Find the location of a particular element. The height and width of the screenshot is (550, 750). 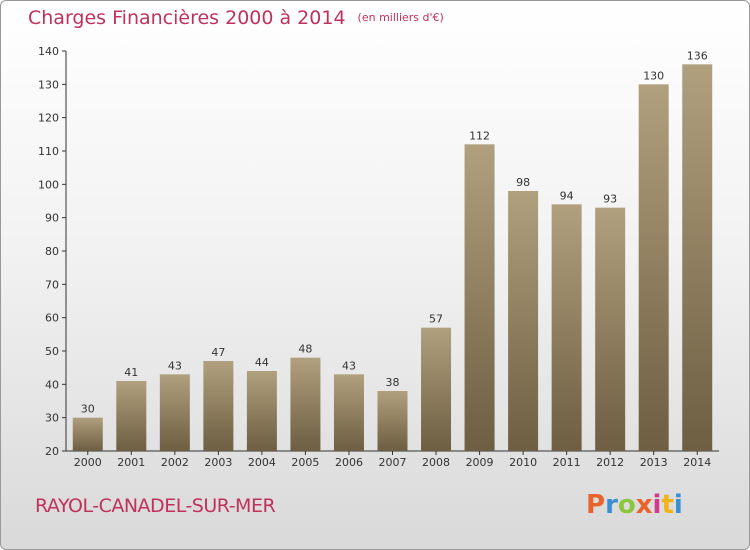

x-tick-label: 2006 is located at coordinates (349, 462).